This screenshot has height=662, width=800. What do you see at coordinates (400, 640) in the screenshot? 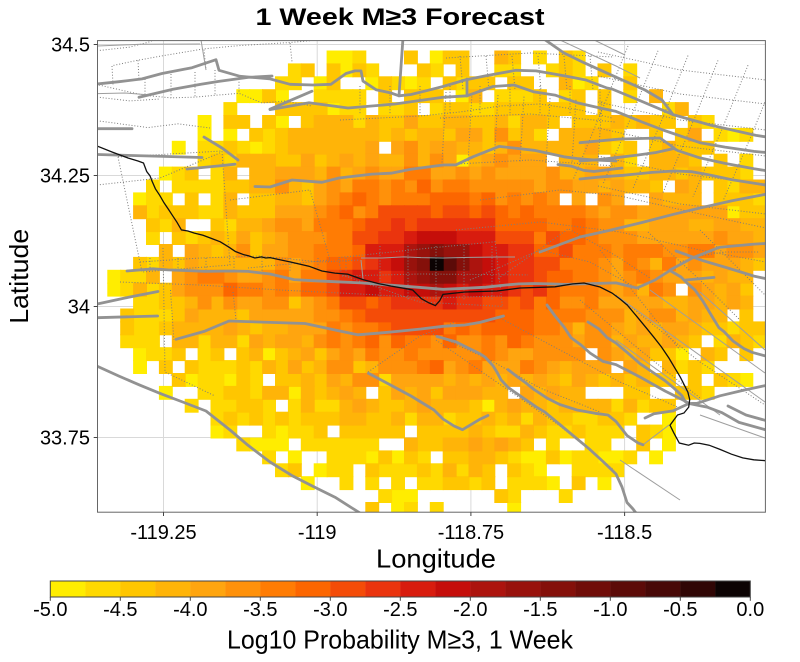
I see `svg-text: Log10 Probability M≥3, 1 Week` at bounding box center [400, 640].